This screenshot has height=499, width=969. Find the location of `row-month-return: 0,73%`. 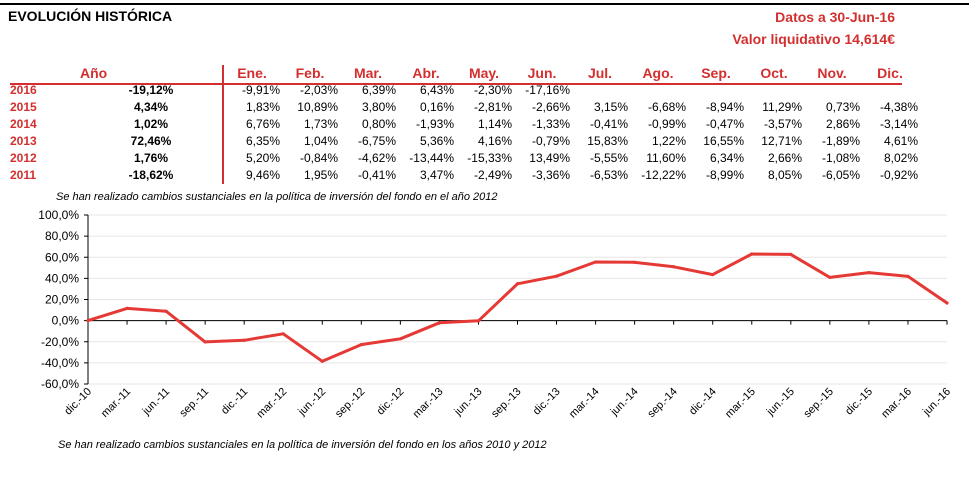

row-month-return: 0,73% is located at coordinates (842, 107).